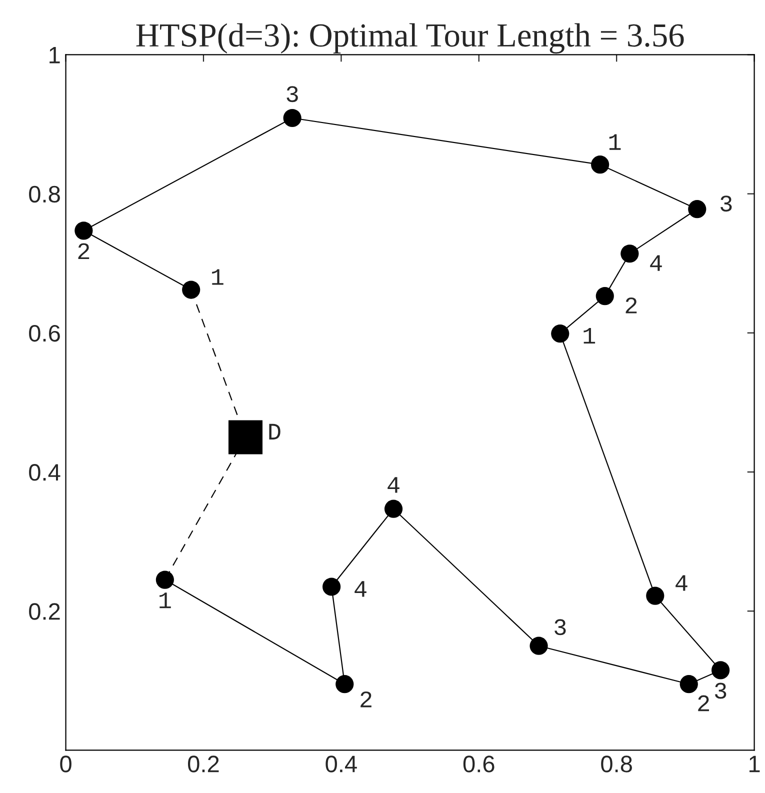 This screenshot has width=765, height=793. Describe the element at coordinates (44, 333) in the screenshot. I see `y-tick-label: 0.6` at that location.